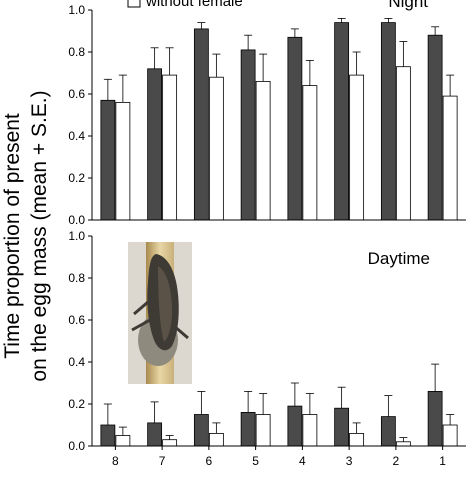  What do you see at coordinates (115, 461) in the screenshot?
I see `x-tick-label: 8` at bounding box center [115, 461].